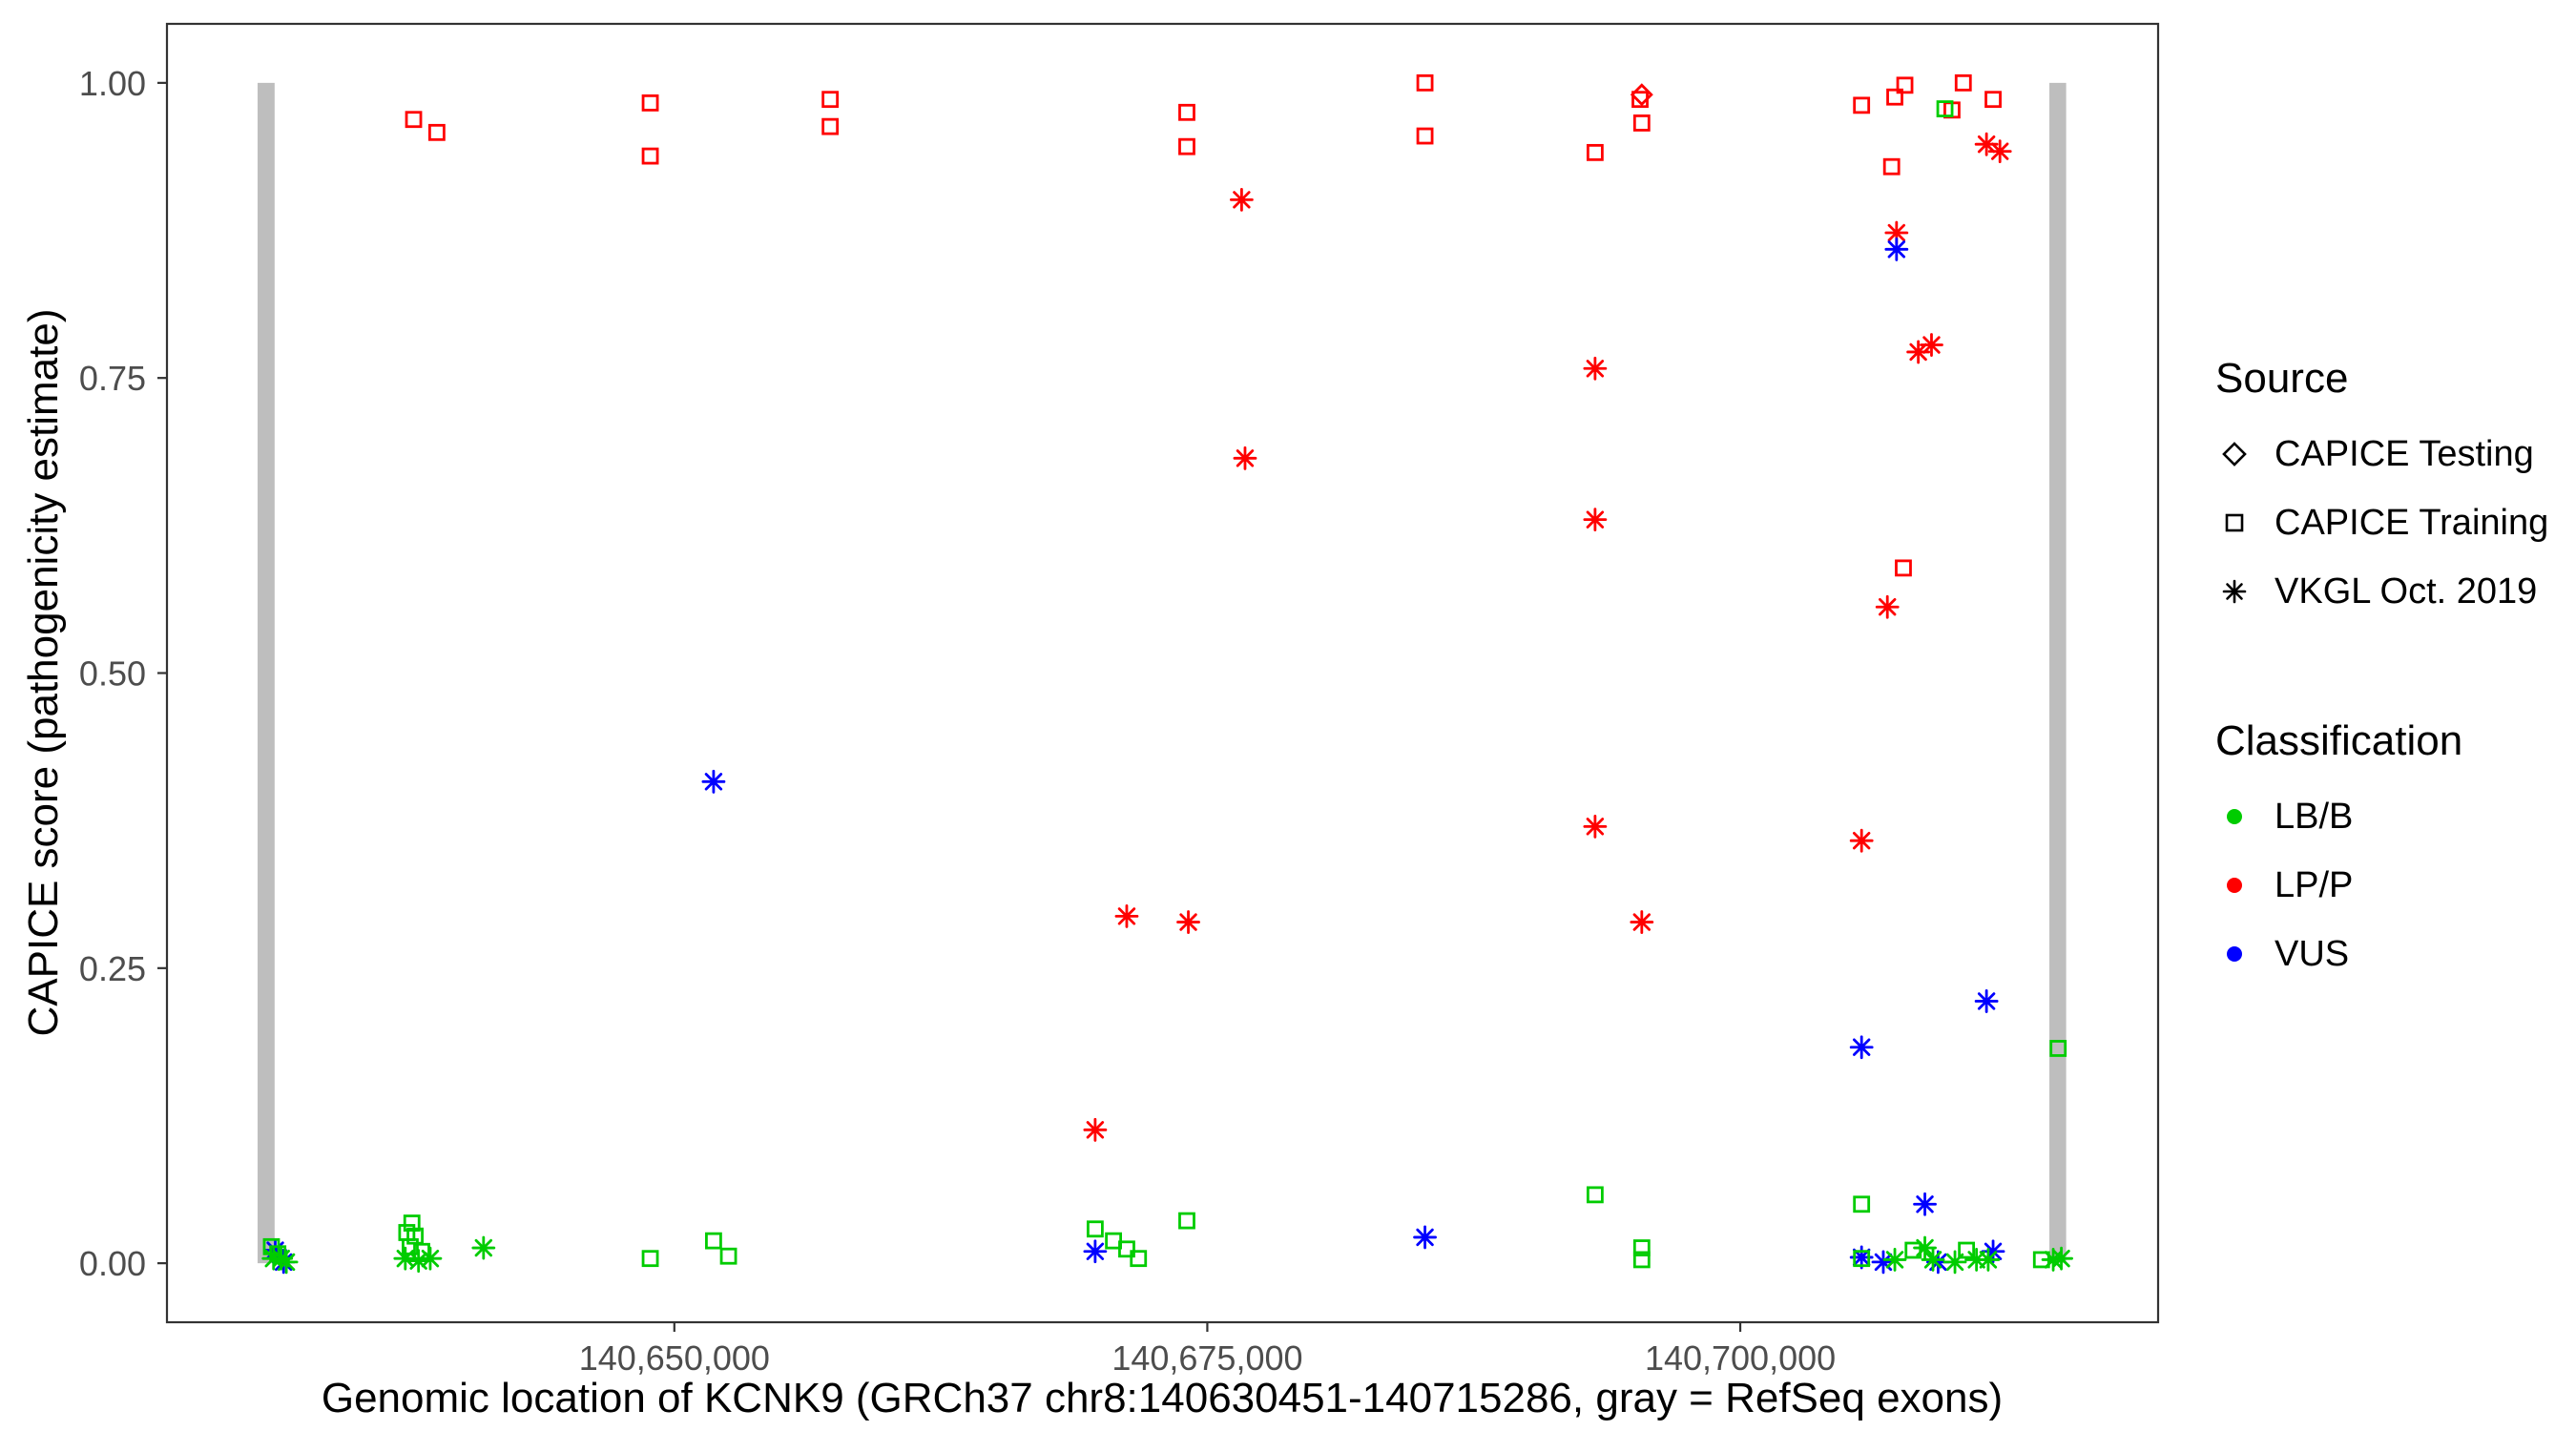  I want to click on x-tick-label: 140,650,000, so click(674, 1358).